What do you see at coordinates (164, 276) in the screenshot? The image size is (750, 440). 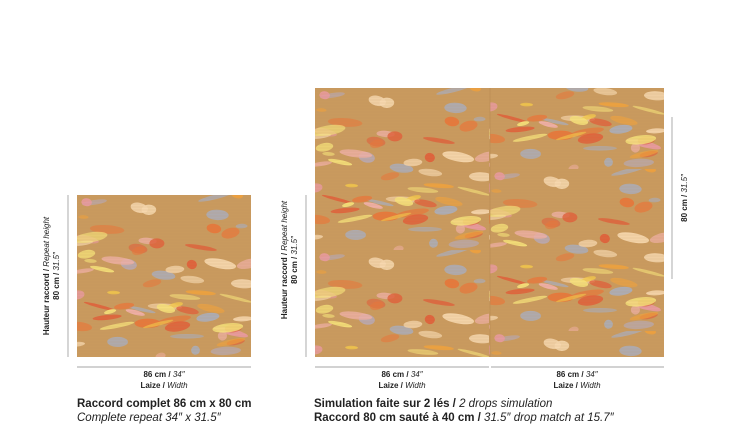 I see `repeat-swatch` at bounding box center [164, 276].